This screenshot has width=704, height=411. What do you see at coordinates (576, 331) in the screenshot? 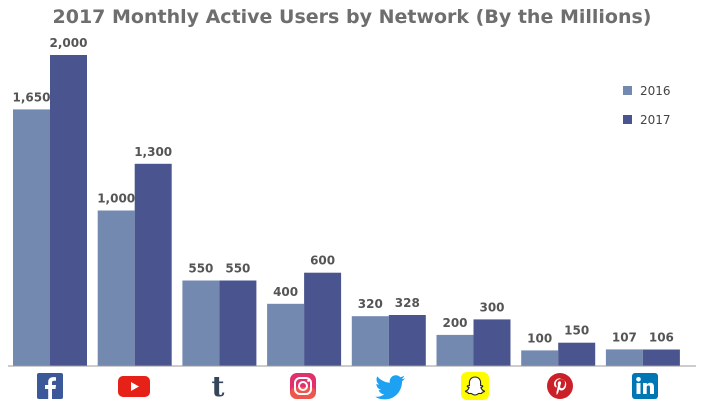
I see `value-label-pinterest-2017: 150` at bounding box center [576, 331].